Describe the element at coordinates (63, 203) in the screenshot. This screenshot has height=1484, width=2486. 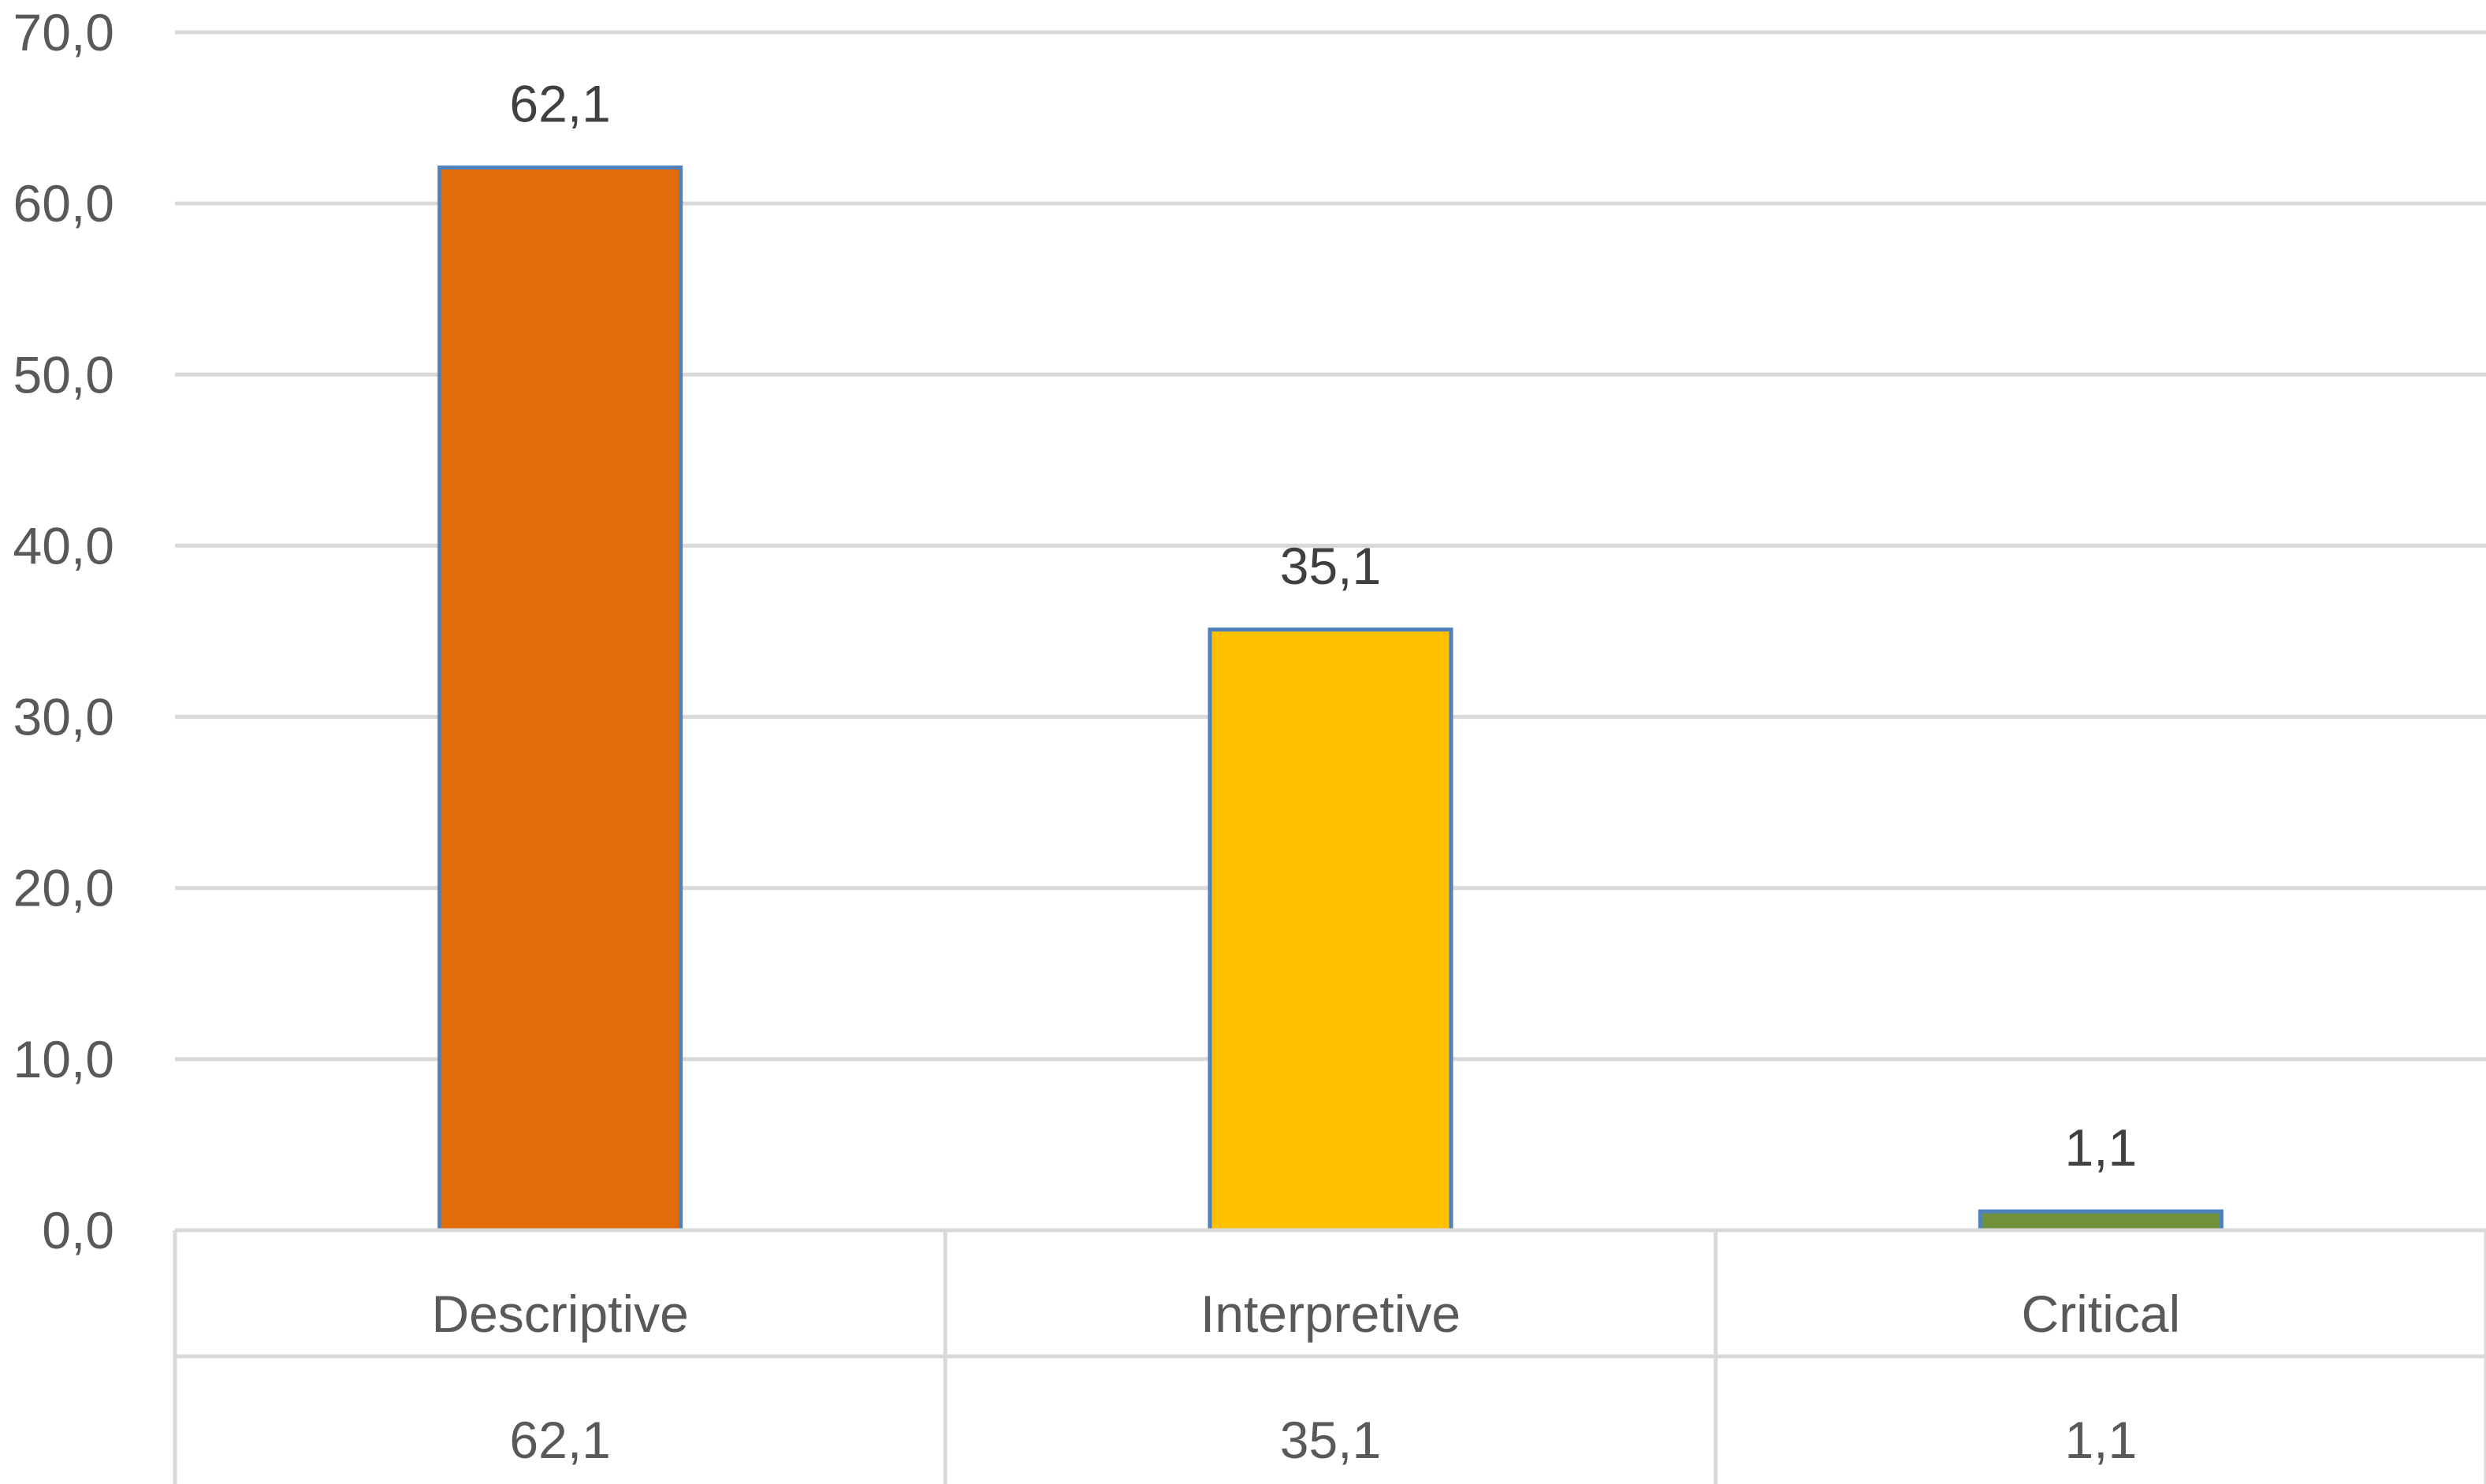
I see `y-tick-label: 60,0` at that location.